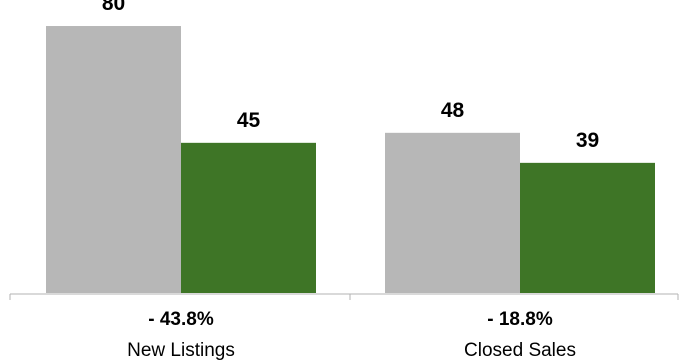 The width and height of the screenshot is (688, 360). Describe the element at coordinates (520, 350) in the screenshot. I see `category-label-closed-sales: Closed Sales` at that location.